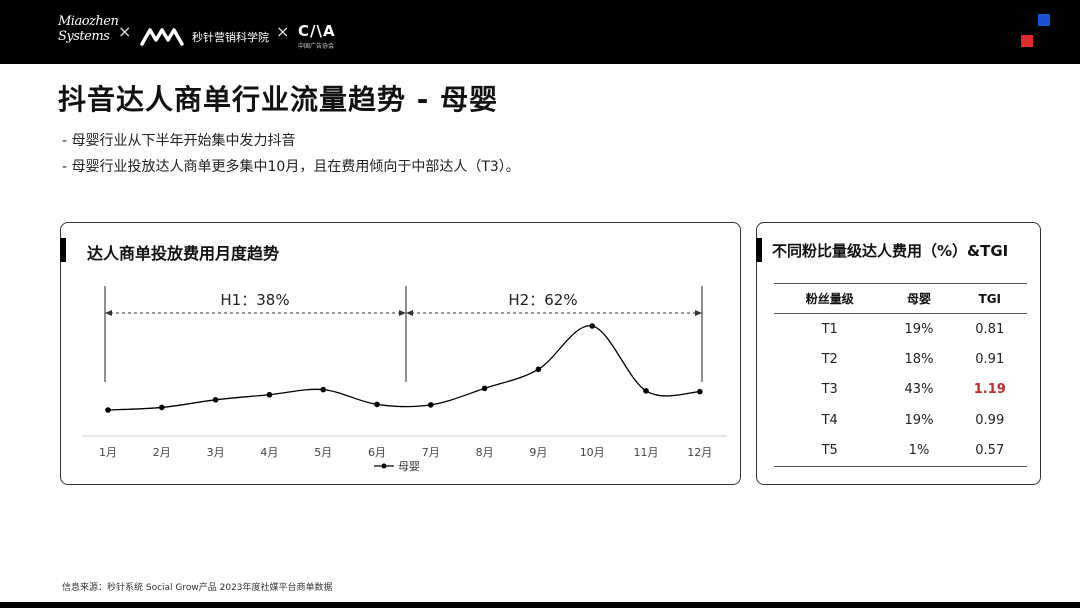  Describe the element at coordinates (830, 298) in the screenshot. I see `column-header: 粉丝量级` at that location.